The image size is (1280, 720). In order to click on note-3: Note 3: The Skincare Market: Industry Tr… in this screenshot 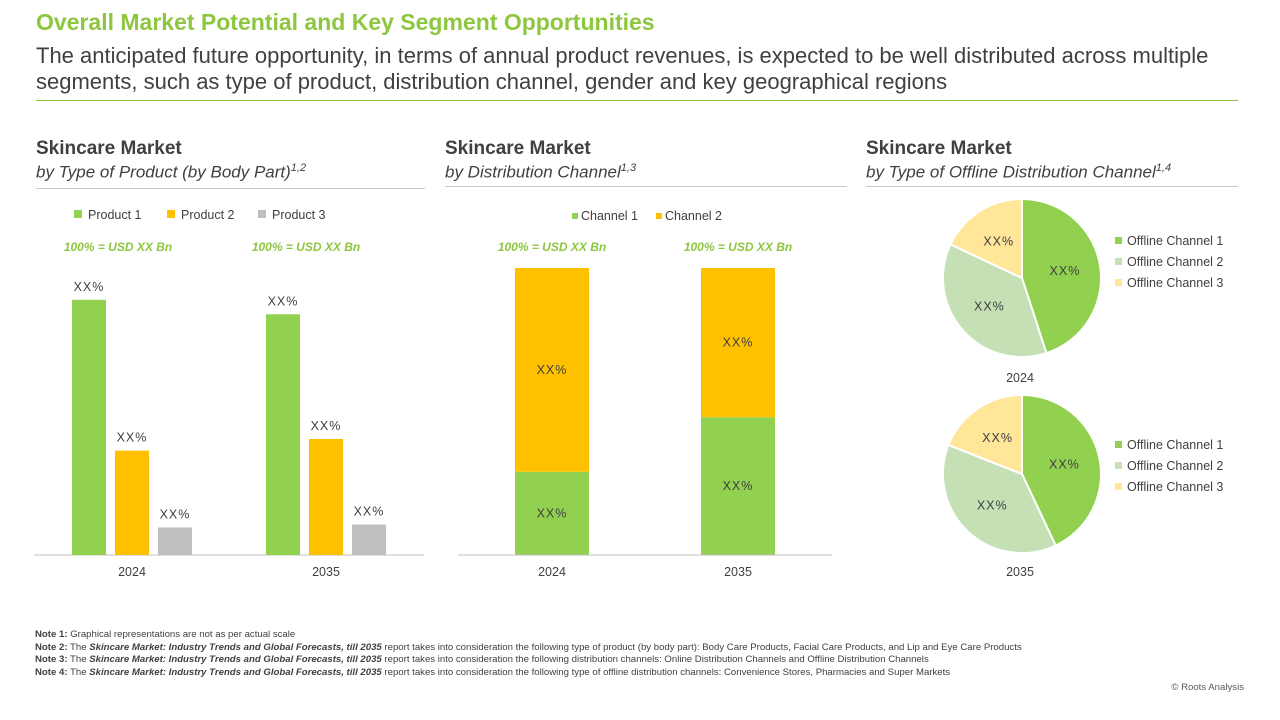, I will do `click(482, 660)`.